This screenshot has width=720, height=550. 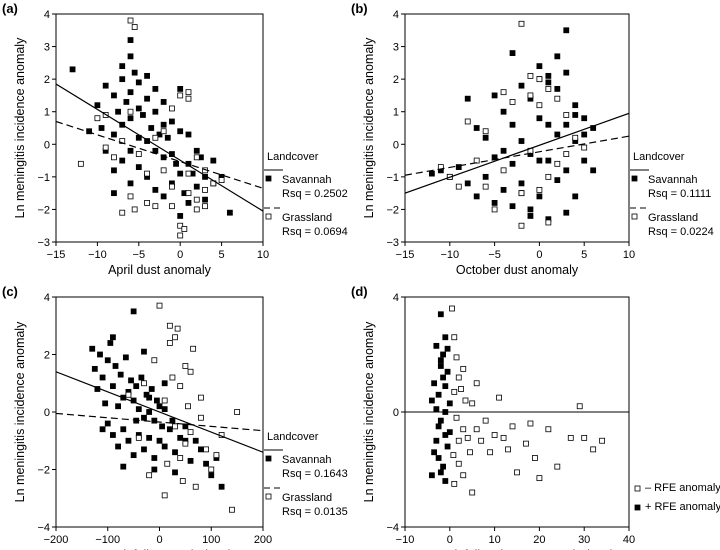 I want to click on panel-b-x-tick-label: −10, so click(x=449, y=255).